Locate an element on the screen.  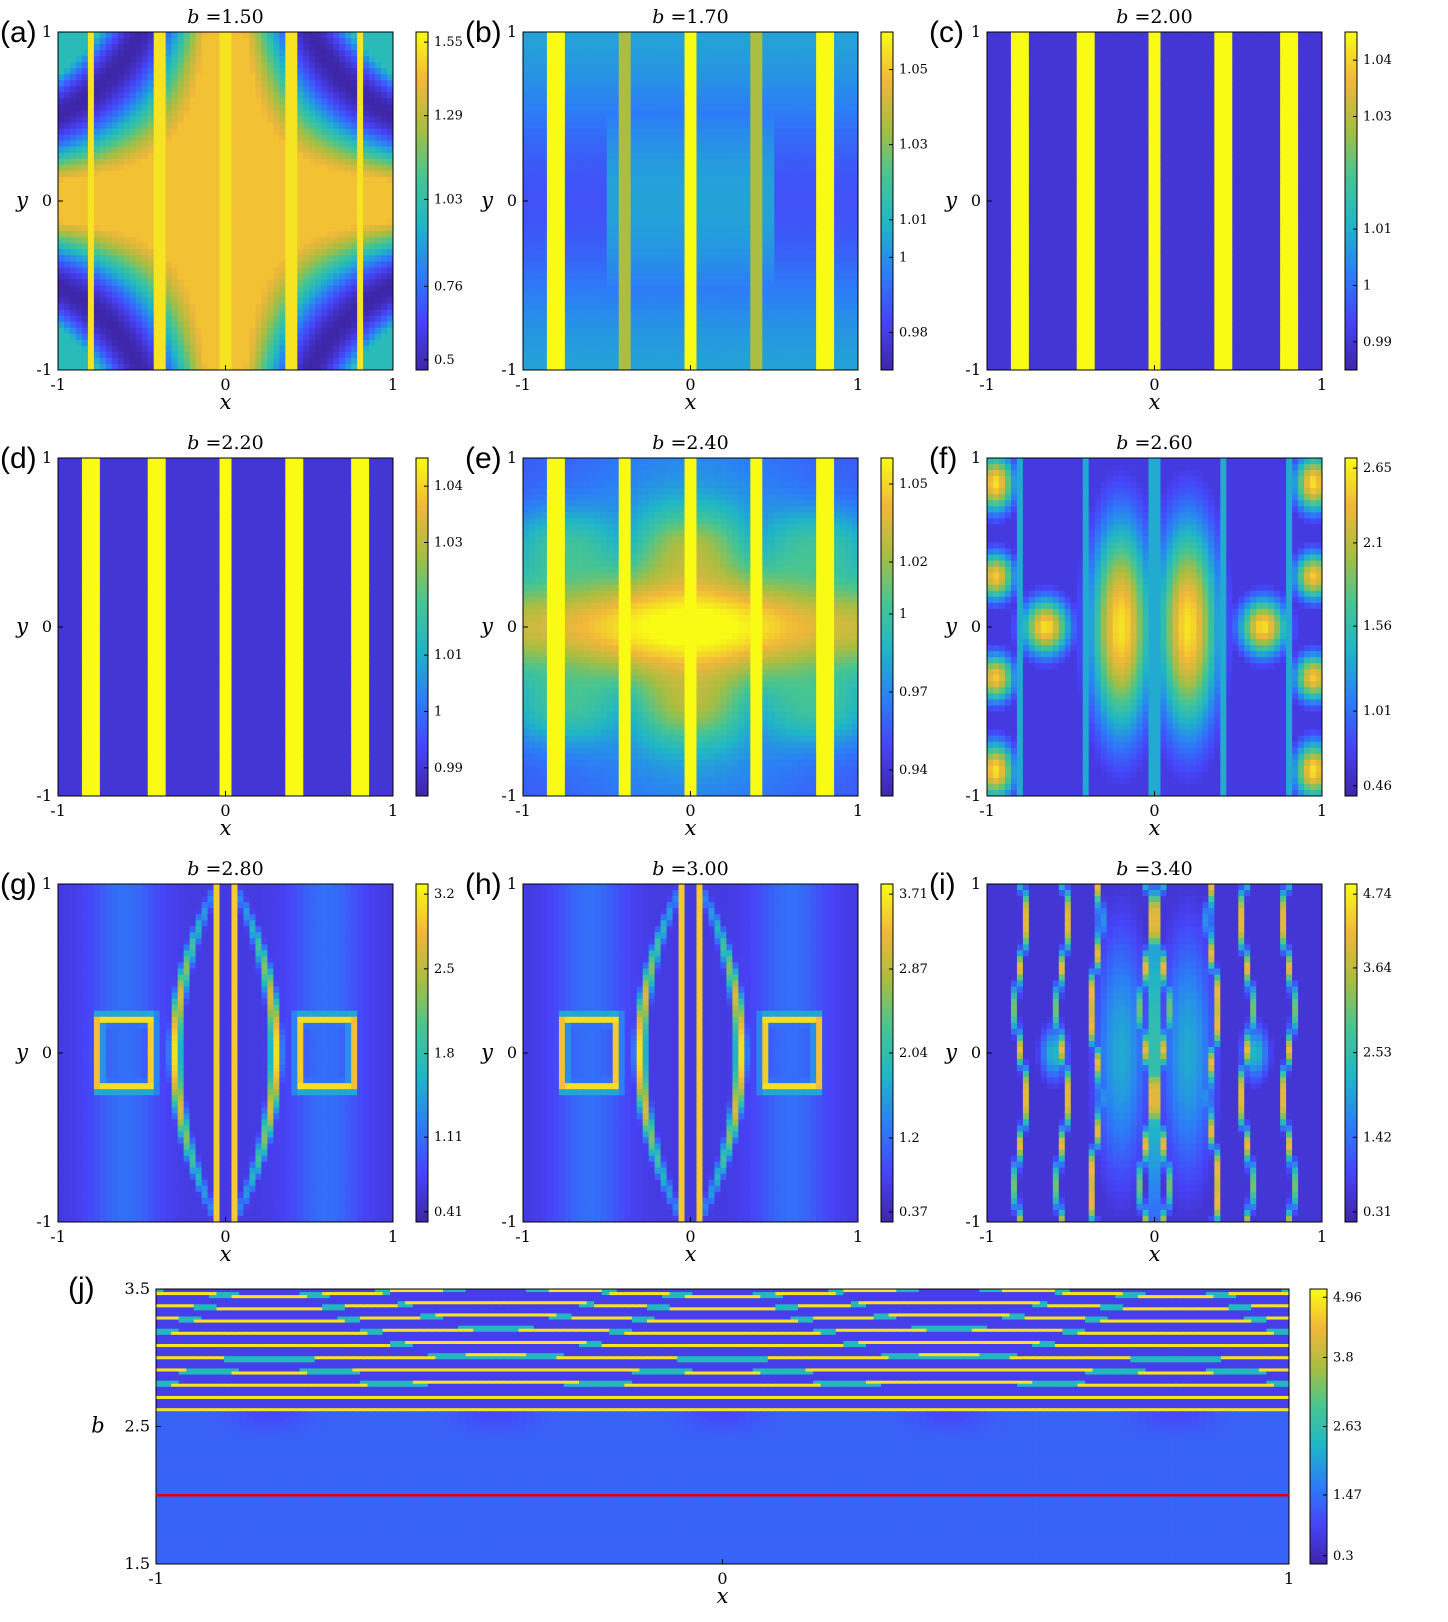
colorbar-tick-label: 2.53 is located at coordinates (1377, 1053).